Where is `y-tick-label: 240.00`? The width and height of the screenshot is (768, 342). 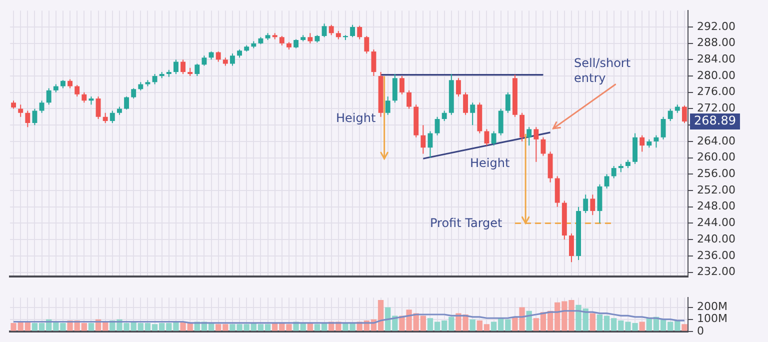 y-tick-label: 240.00 is located at coordinates (716, 239).